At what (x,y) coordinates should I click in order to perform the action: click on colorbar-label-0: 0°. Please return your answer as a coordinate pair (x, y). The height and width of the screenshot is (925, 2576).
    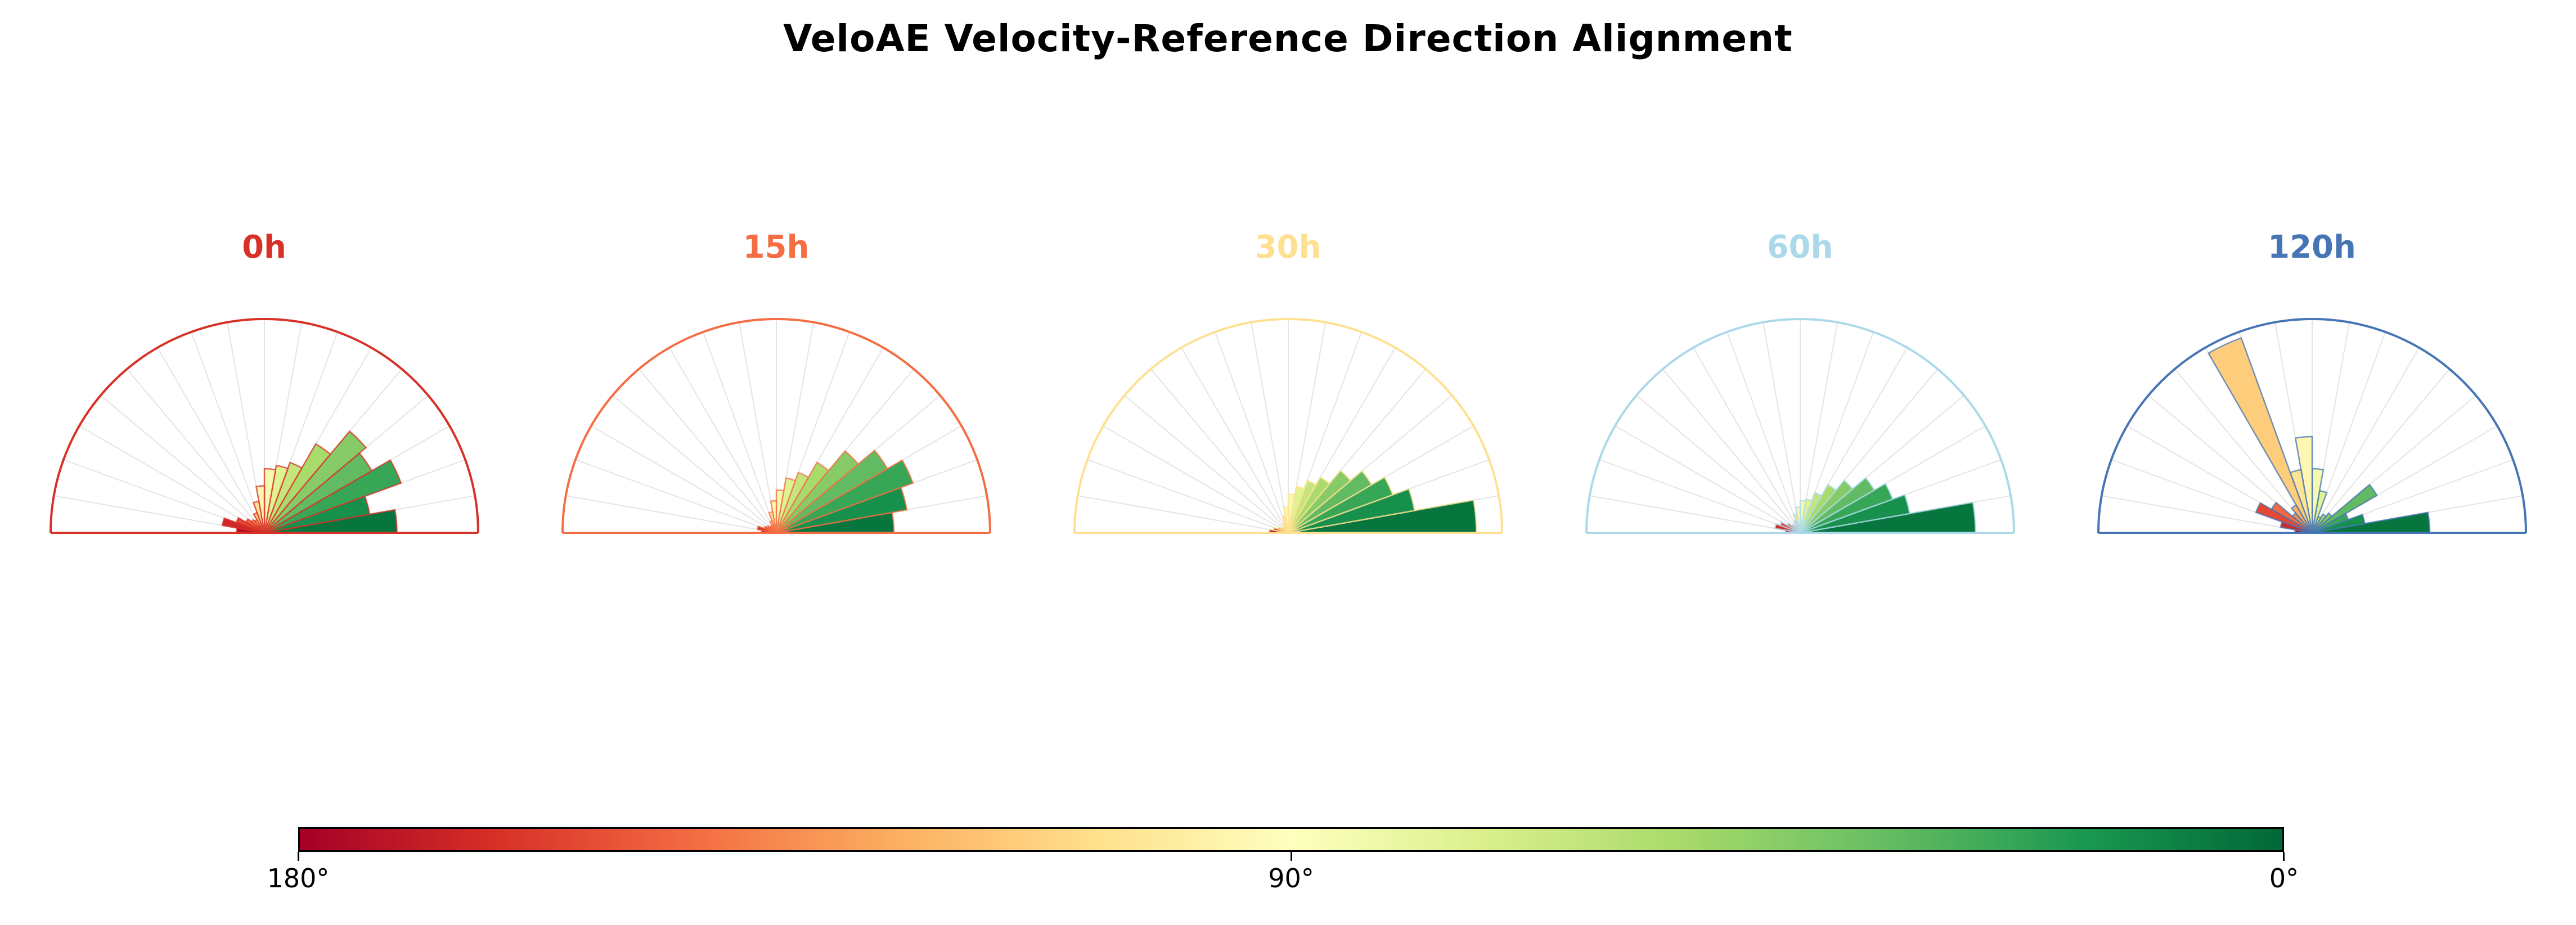
    Looking at the image, I should click on (2284, 878).